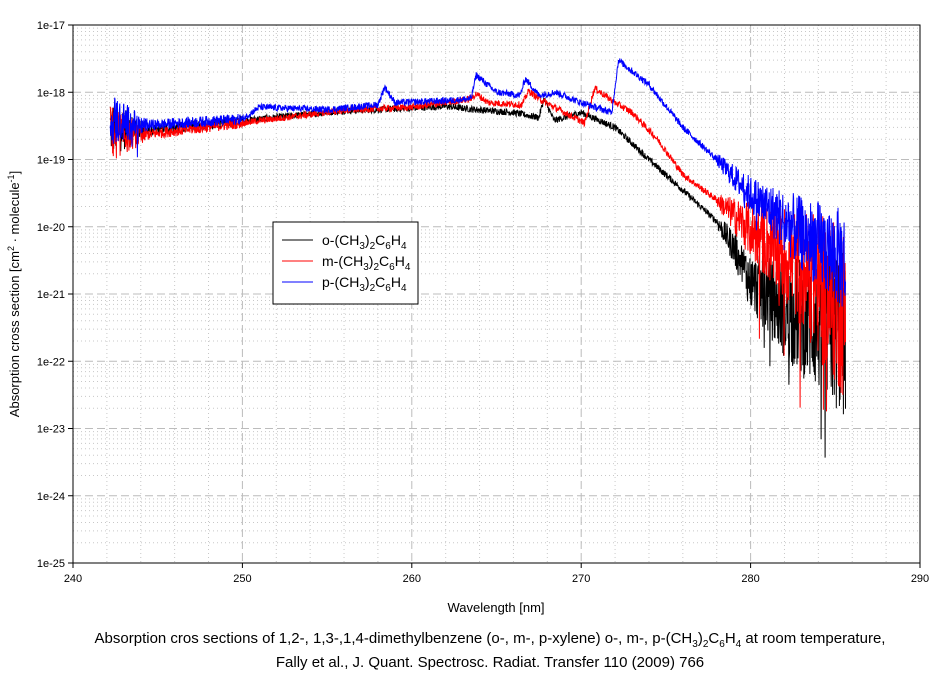  Describe the element at coordinates (581, 579) in the screenshot. I see `x-tick-label: 270` at that location.